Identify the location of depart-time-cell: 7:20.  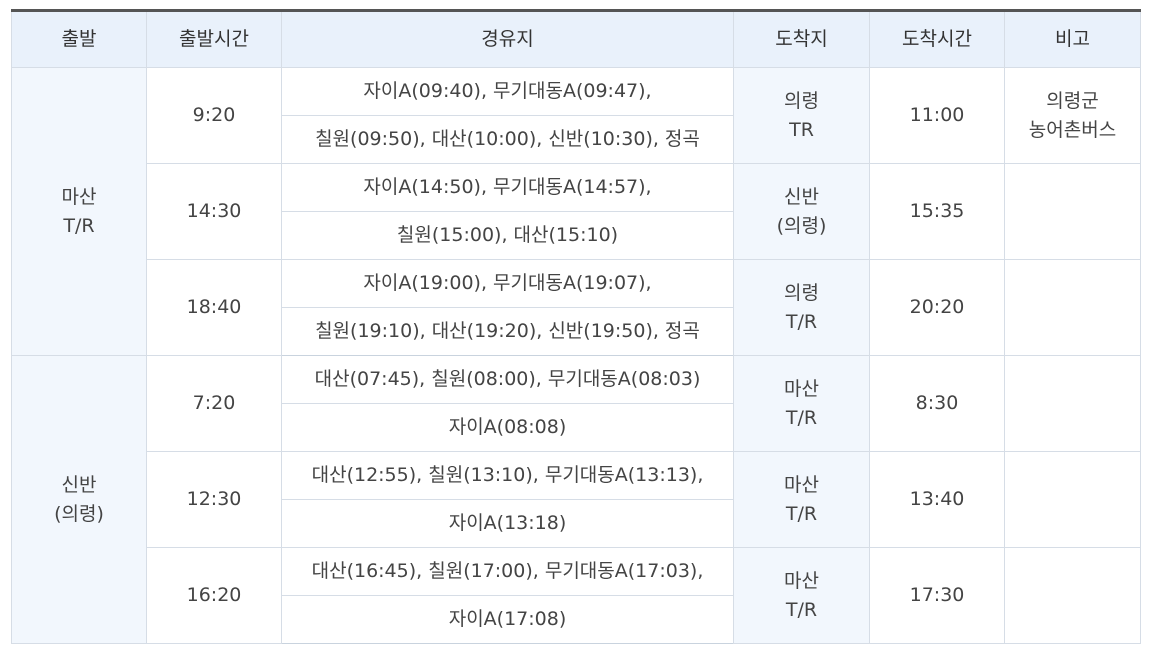
(214, 403).